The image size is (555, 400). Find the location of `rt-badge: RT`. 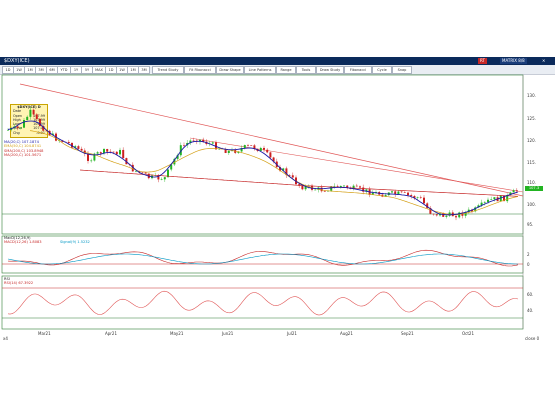

rt-badge: RT is located at coordinates (482, 61).